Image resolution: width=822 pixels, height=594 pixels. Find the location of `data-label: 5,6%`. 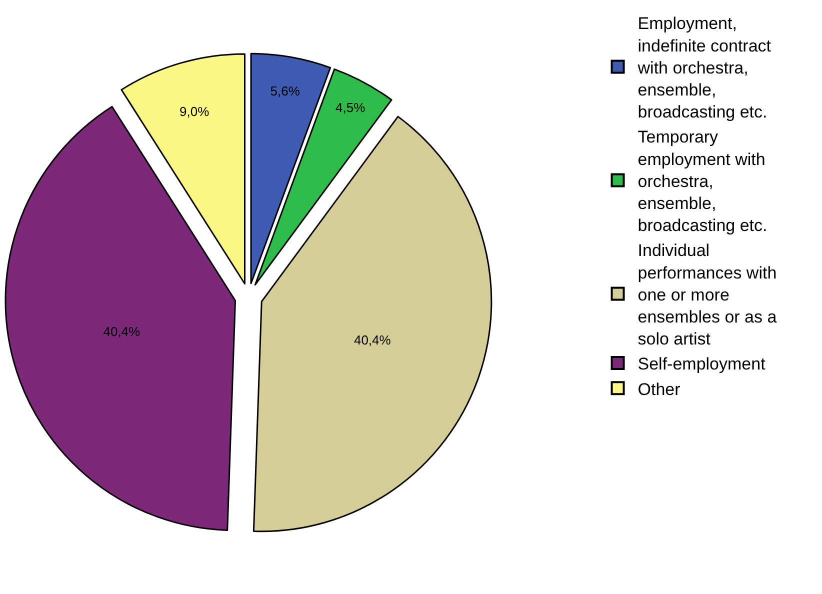

data-label: 5,6% is located at coordinates (285, 90).